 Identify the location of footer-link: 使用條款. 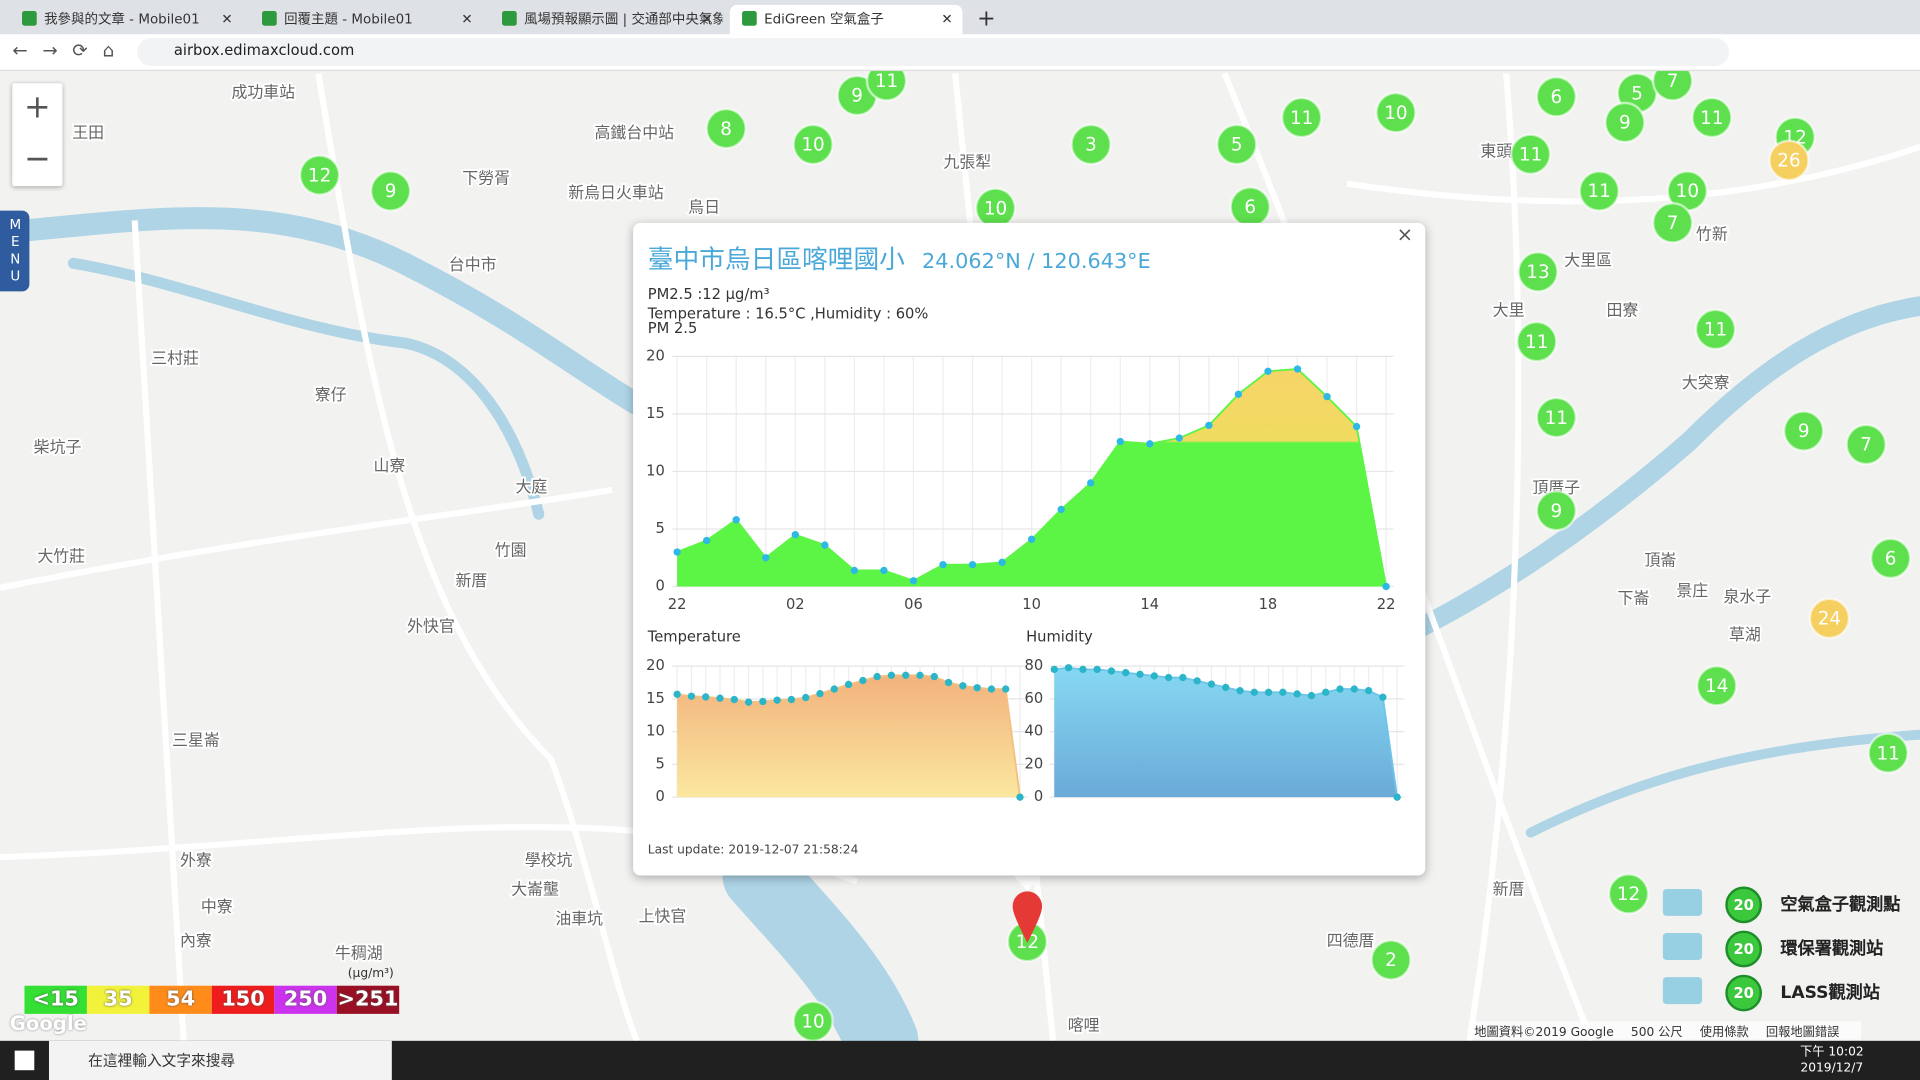
(1724, 1033).